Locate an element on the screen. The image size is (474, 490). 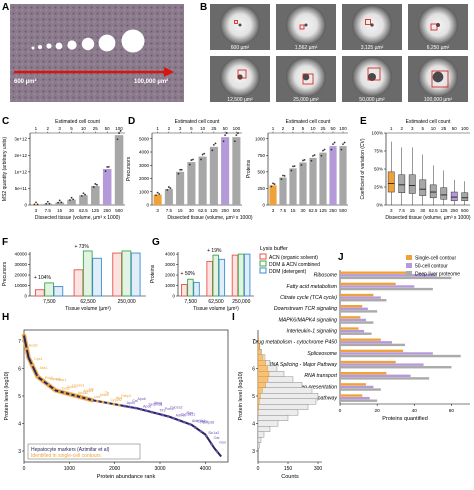
x-axis-label: Proteins quantified is located at coordinates (405, 419).